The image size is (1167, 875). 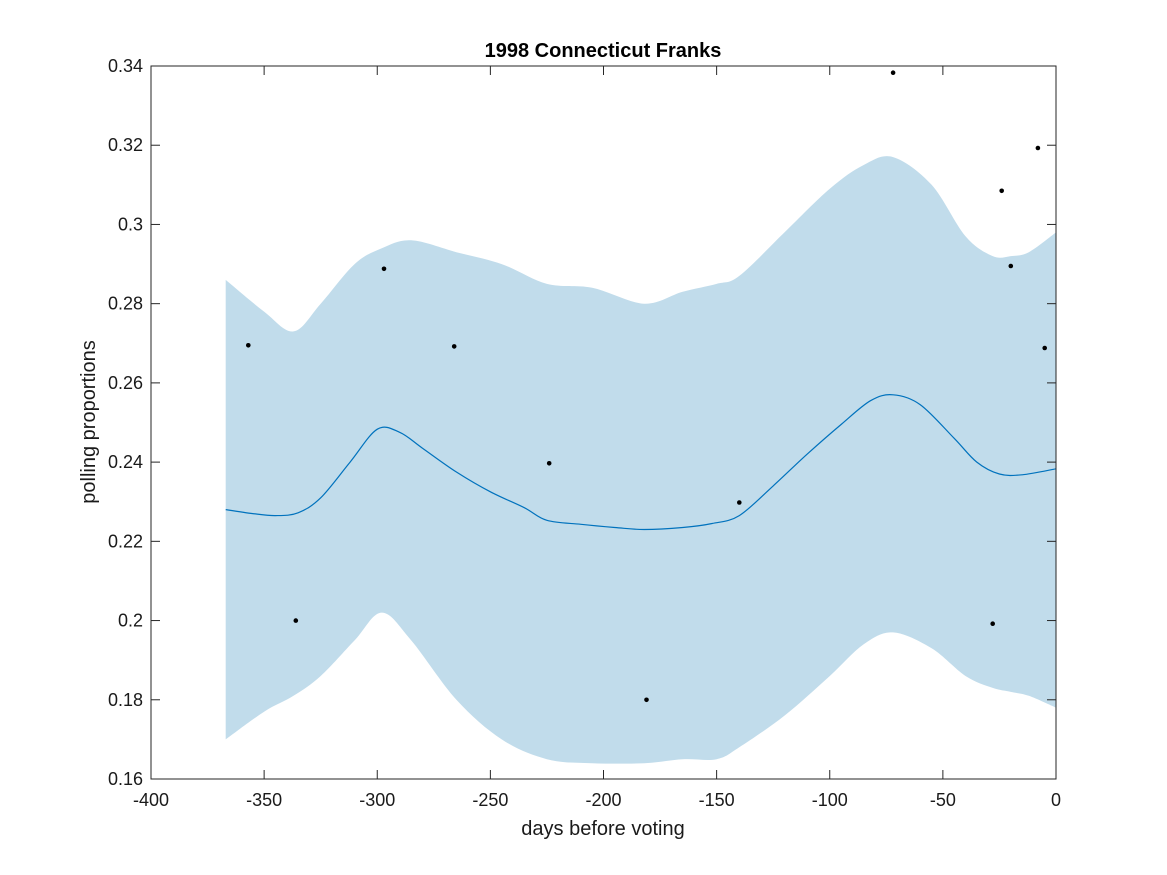 I want to click on y-tick-label: 0.24, so click(x=125, y=462).